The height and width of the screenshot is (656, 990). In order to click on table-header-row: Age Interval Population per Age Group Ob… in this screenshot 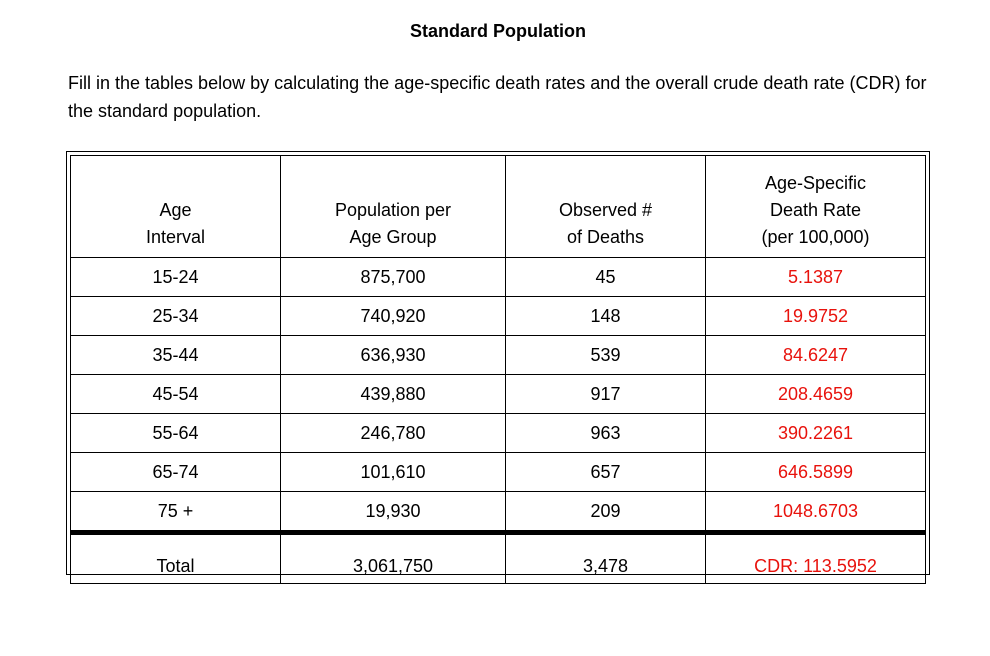, I will do `click(498, 206)`.